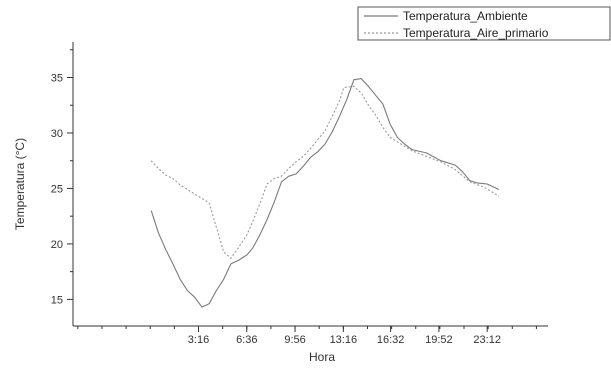  I want to click on x-axis-ticks: 3:16 6:36 9:56 13:16 16:32 19:52 23:12, so click(307, 336).